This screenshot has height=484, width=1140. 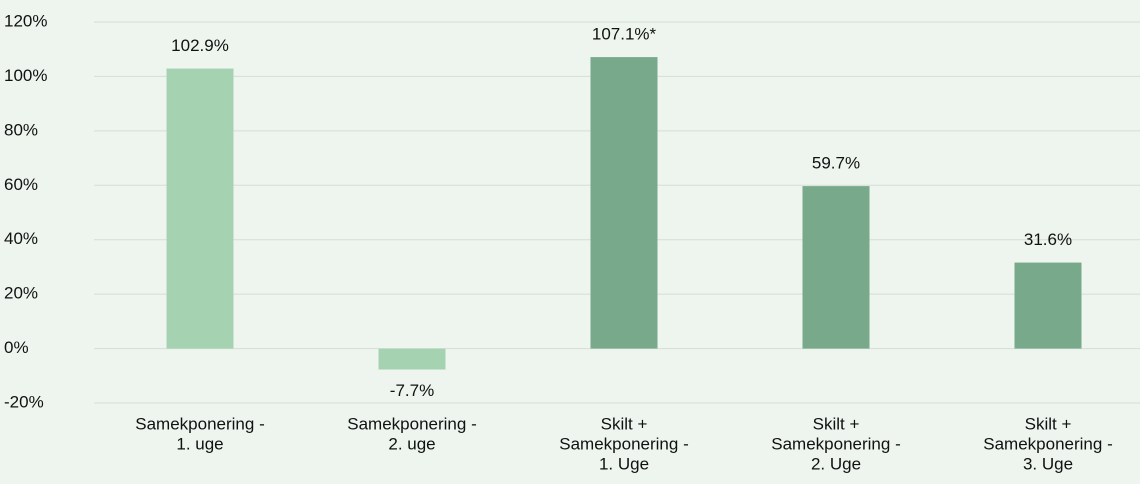 I want to click on y-tick-label: -20%, so click(x=24, y=401).